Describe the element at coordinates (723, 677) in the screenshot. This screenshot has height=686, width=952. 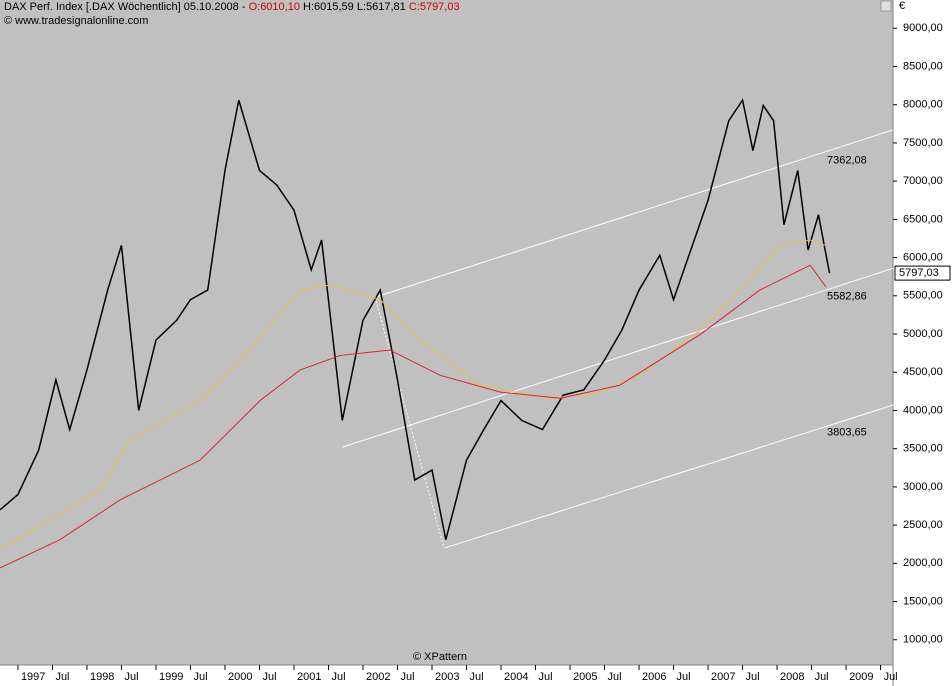
I see `x-tick-label: 2007` at that location.